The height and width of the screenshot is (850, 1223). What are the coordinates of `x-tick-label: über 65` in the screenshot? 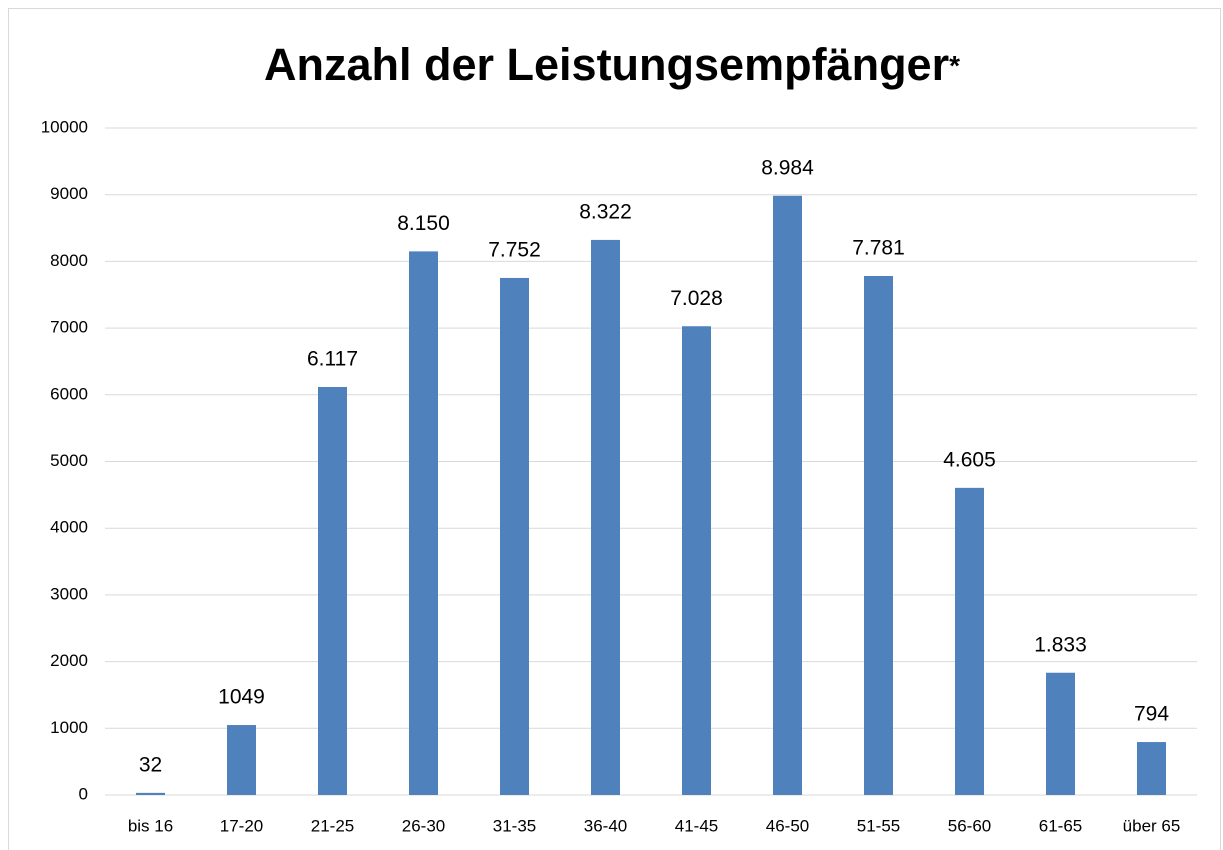 It's located at (1152, 825).